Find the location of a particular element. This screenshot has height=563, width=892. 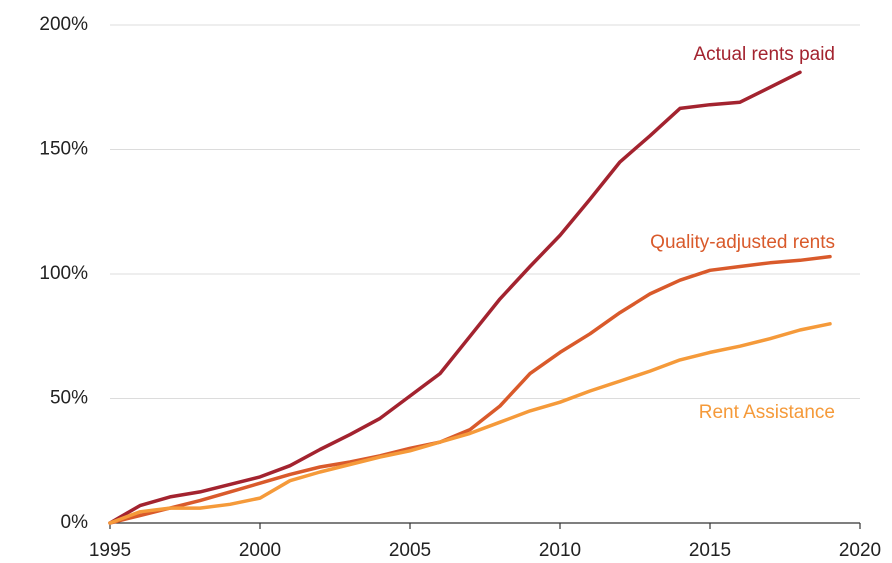

y-tick-label: 50% is located at coordinates (69, 398).